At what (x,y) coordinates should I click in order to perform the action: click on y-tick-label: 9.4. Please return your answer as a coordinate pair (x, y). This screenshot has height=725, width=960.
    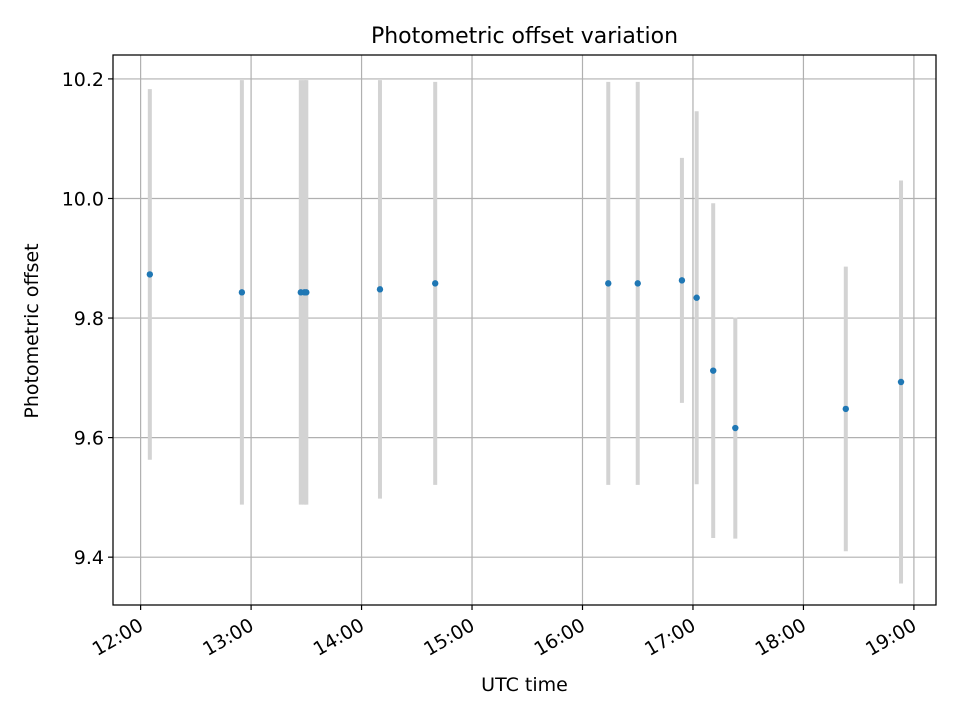
    Looking at the image, I should click on (89, 558).